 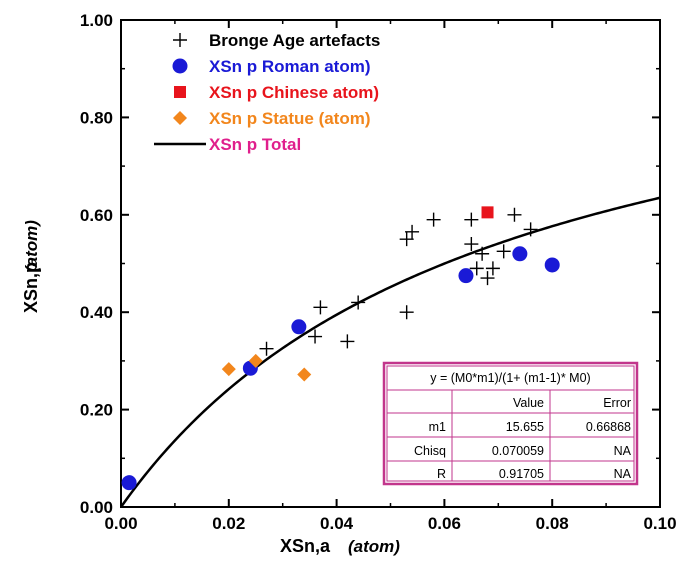 I want to click on fit-table-inner-frame, so click(x=510, y=423).